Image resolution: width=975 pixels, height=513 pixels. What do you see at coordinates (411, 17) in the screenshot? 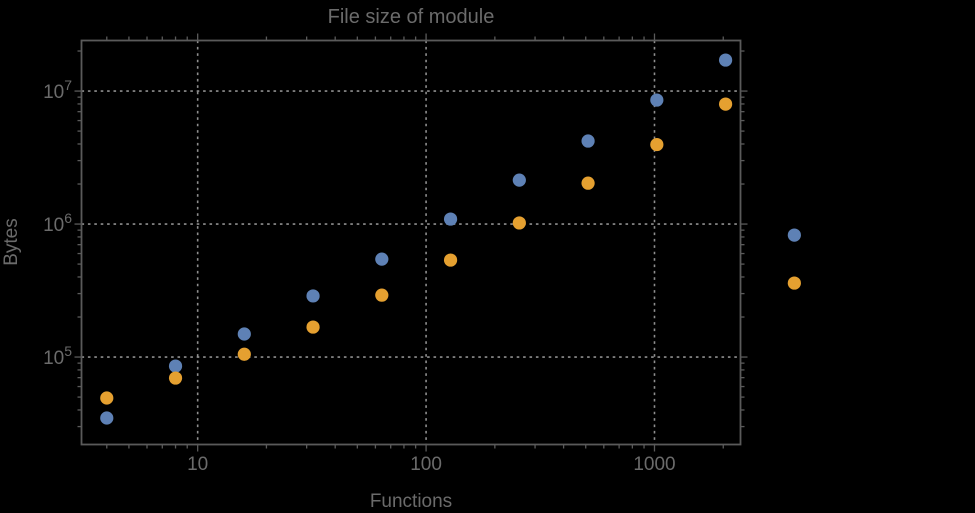
I see `chart-title: File size of module` at bounding box center [411, 17].